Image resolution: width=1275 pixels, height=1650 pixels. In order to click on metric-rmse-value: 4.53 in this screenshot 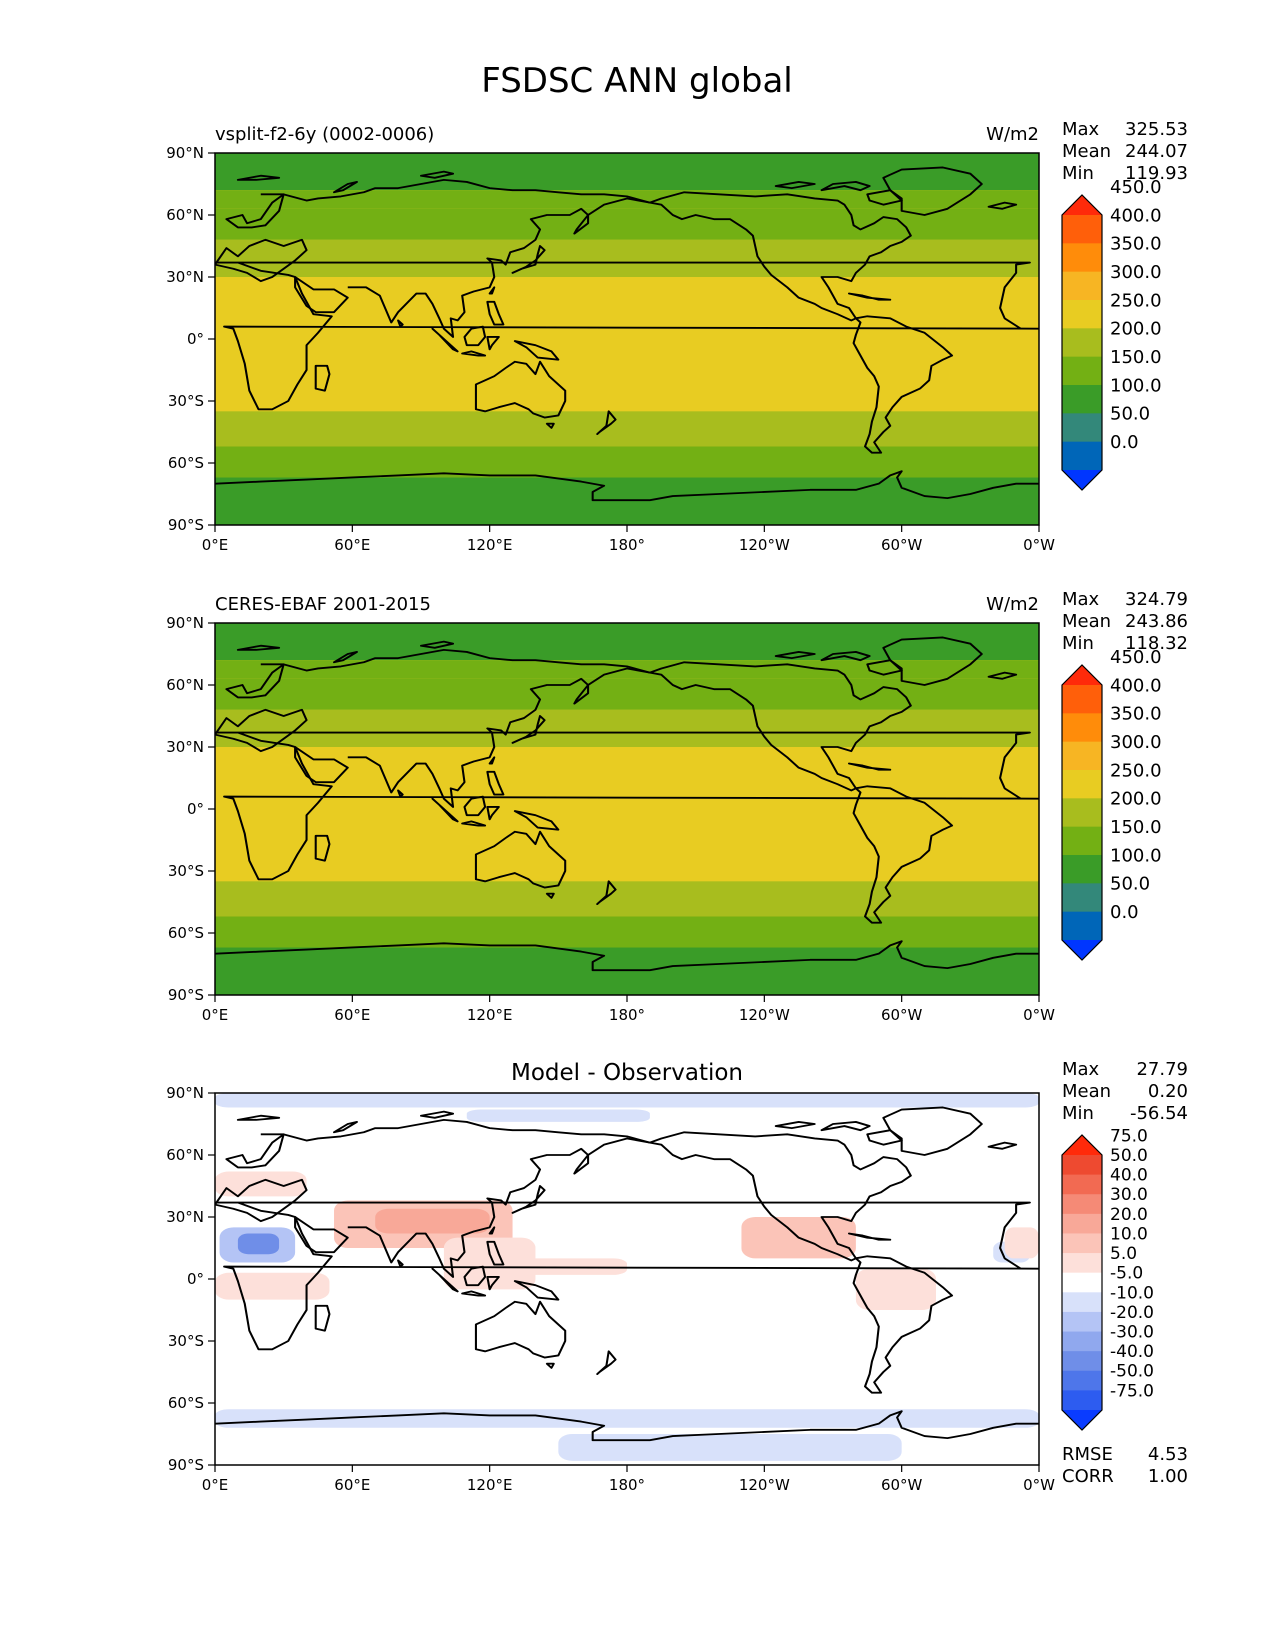, I will do `click(1168, 1454)`.